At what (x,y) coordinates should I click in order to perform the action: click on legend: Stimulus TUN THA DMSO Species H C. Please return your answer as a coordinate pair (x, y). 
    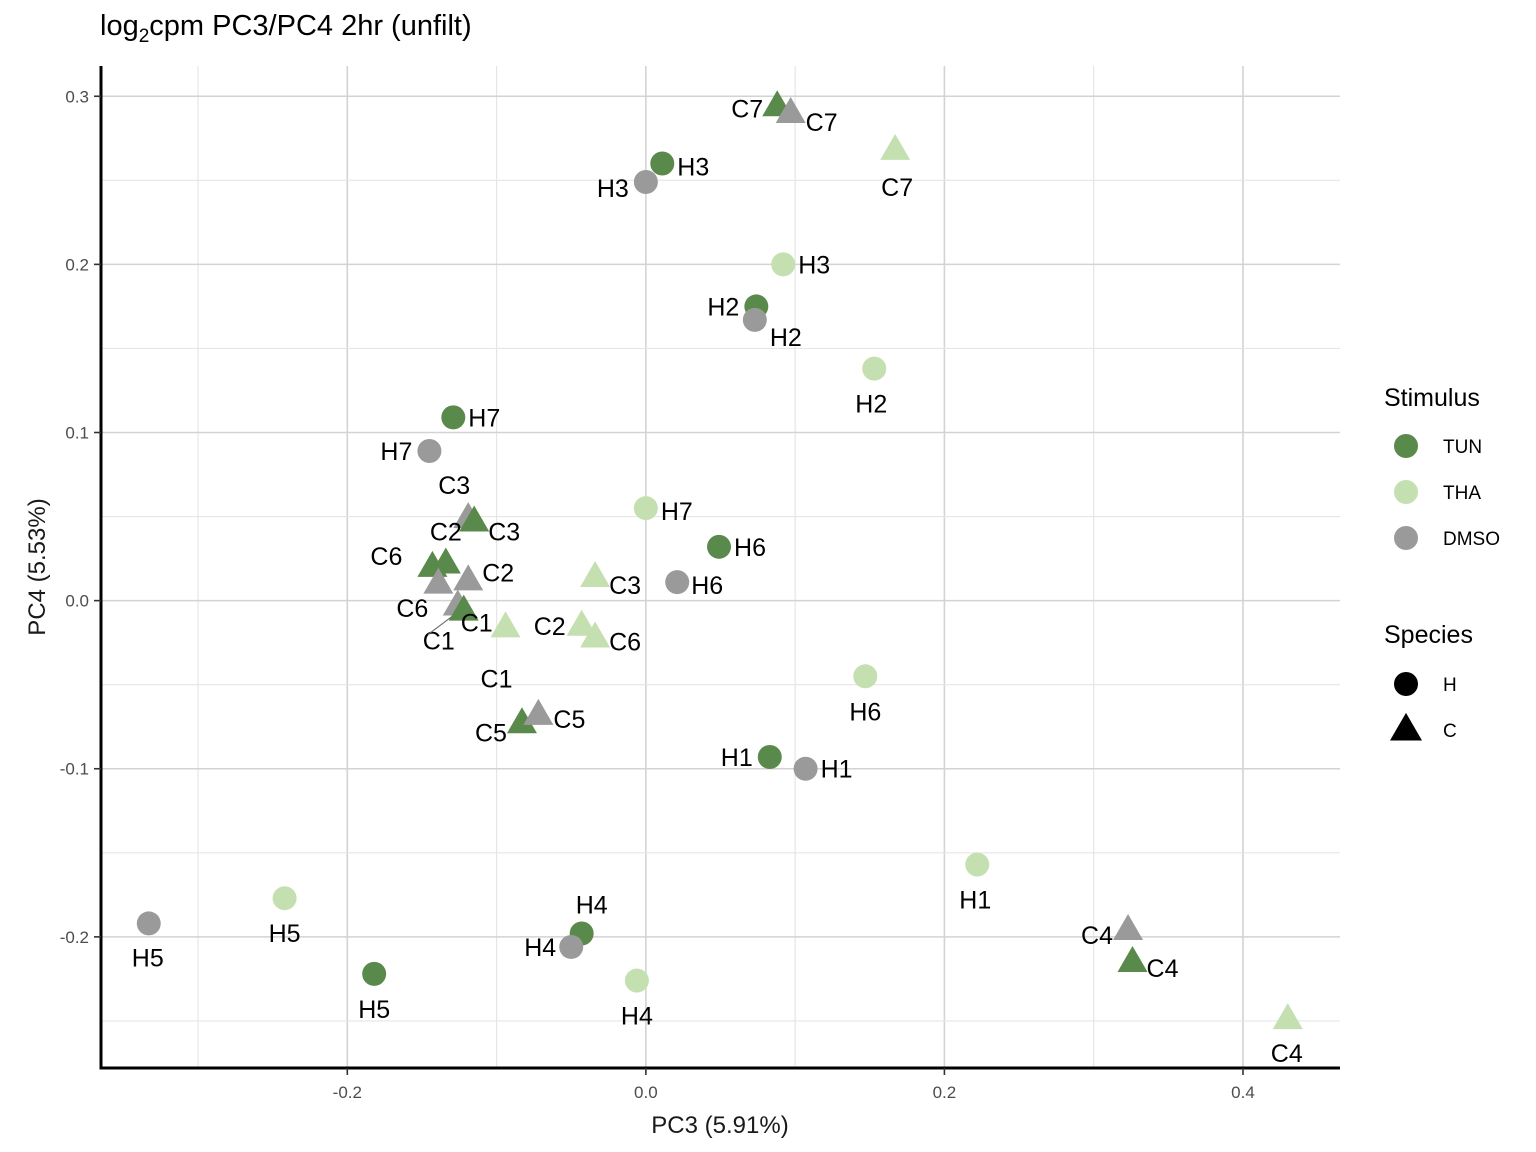
    Looking at the image, I should click on (1442, 563).